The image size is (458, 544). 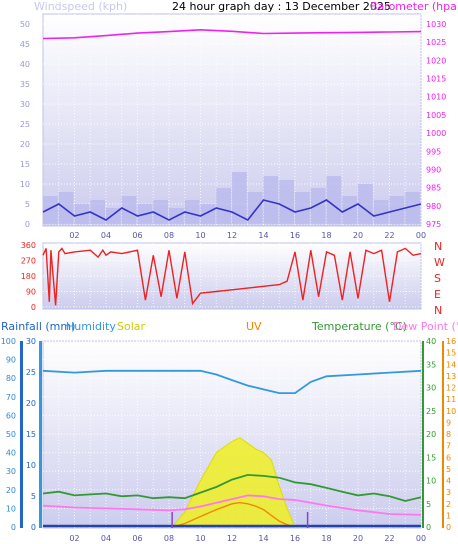 I want to click on humidity-axis-bar, so click(x=21, y=434).